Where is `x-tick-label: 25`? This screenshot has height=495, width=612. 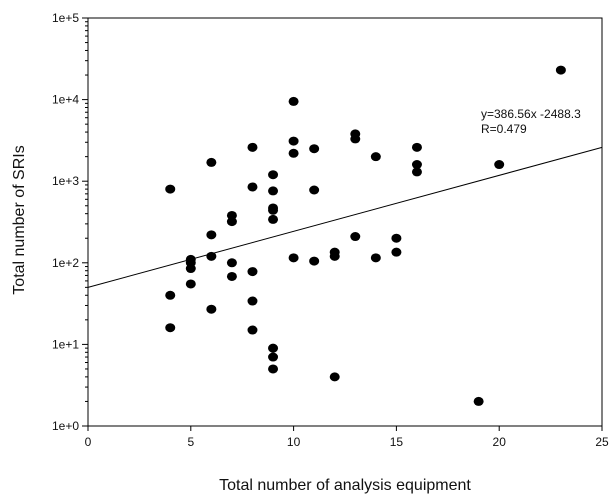 x-tick-label: 25 is located at coordinates (602, 442).